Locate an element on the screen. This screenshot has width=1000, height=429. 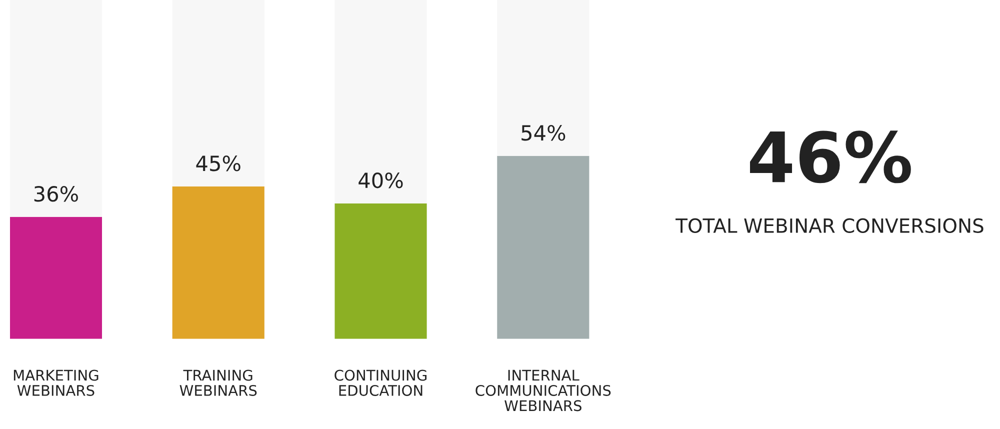
data-label: 40% is located at coordinates (380, 180).